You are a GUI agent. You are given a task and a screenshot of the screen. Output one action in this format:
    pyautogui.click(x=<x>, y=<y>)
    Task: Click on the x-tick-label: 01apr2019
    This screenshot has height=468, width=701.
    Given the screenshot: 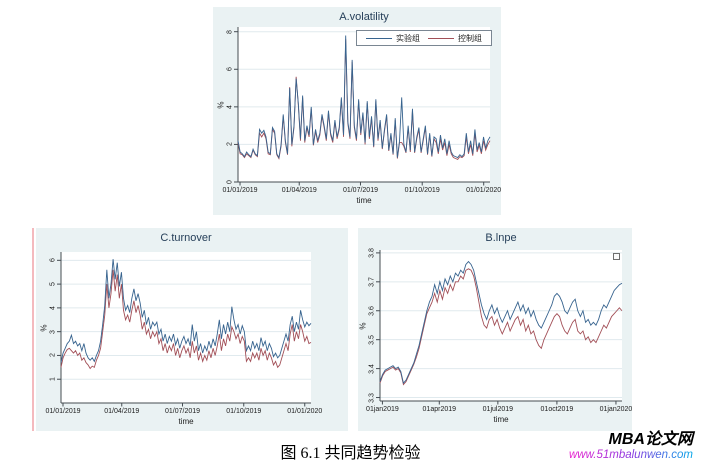 What is the action you would take?
    pyautogui.click(x=439, y=409)
    